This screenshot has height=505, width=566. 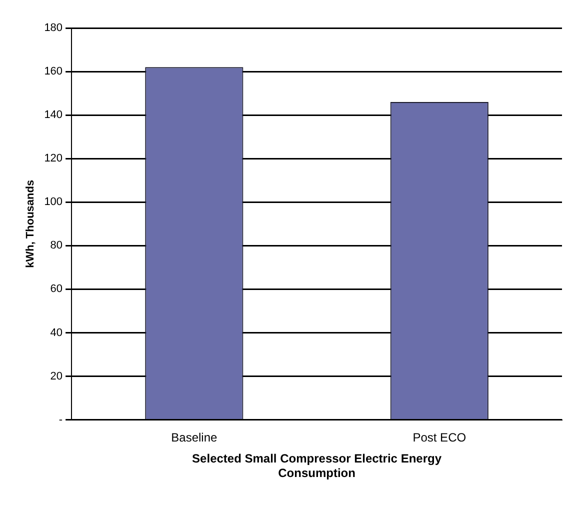 What do you see at coordinates (30, 224) in the screenshot?
I see `y-axis-title: kWh, Thousands` at bounding box center [30, 224].